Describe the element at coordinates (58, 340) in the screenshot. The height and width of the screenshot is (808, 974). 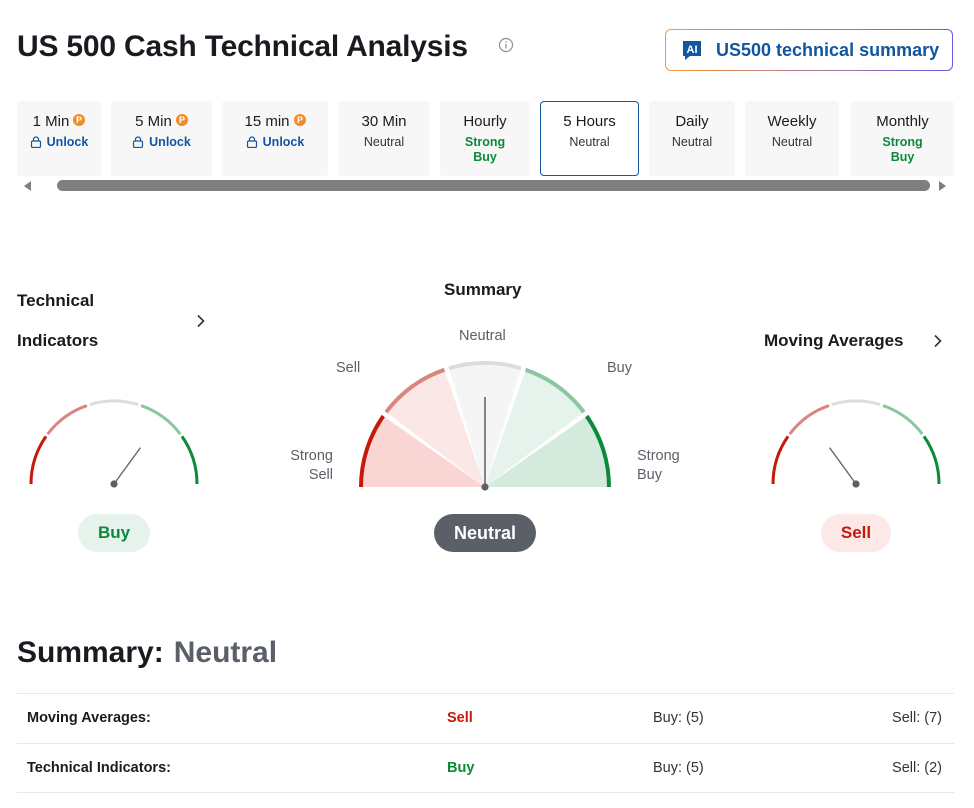
I see `technical-indicators-title-line2: Indicators` at that location.